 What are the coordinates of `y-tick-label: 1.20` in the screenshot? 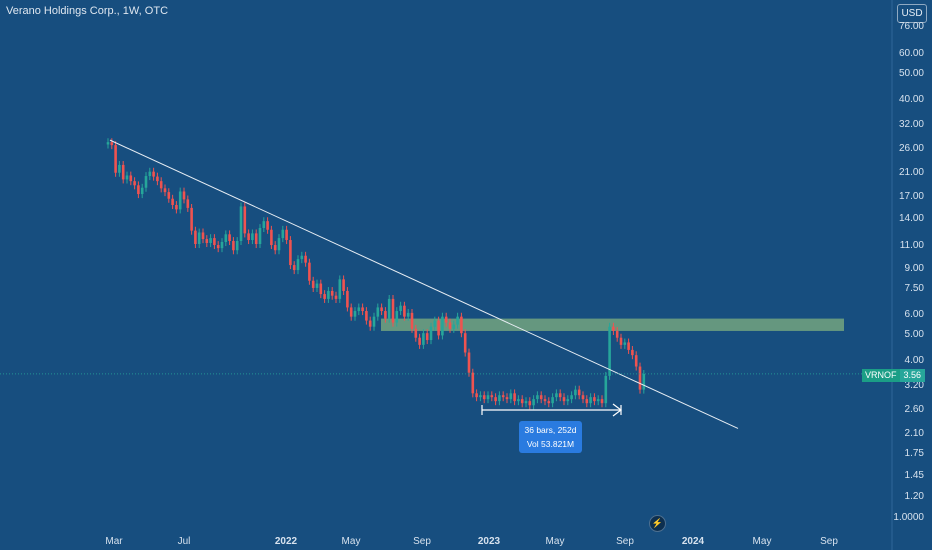 It's located at (914, 497).